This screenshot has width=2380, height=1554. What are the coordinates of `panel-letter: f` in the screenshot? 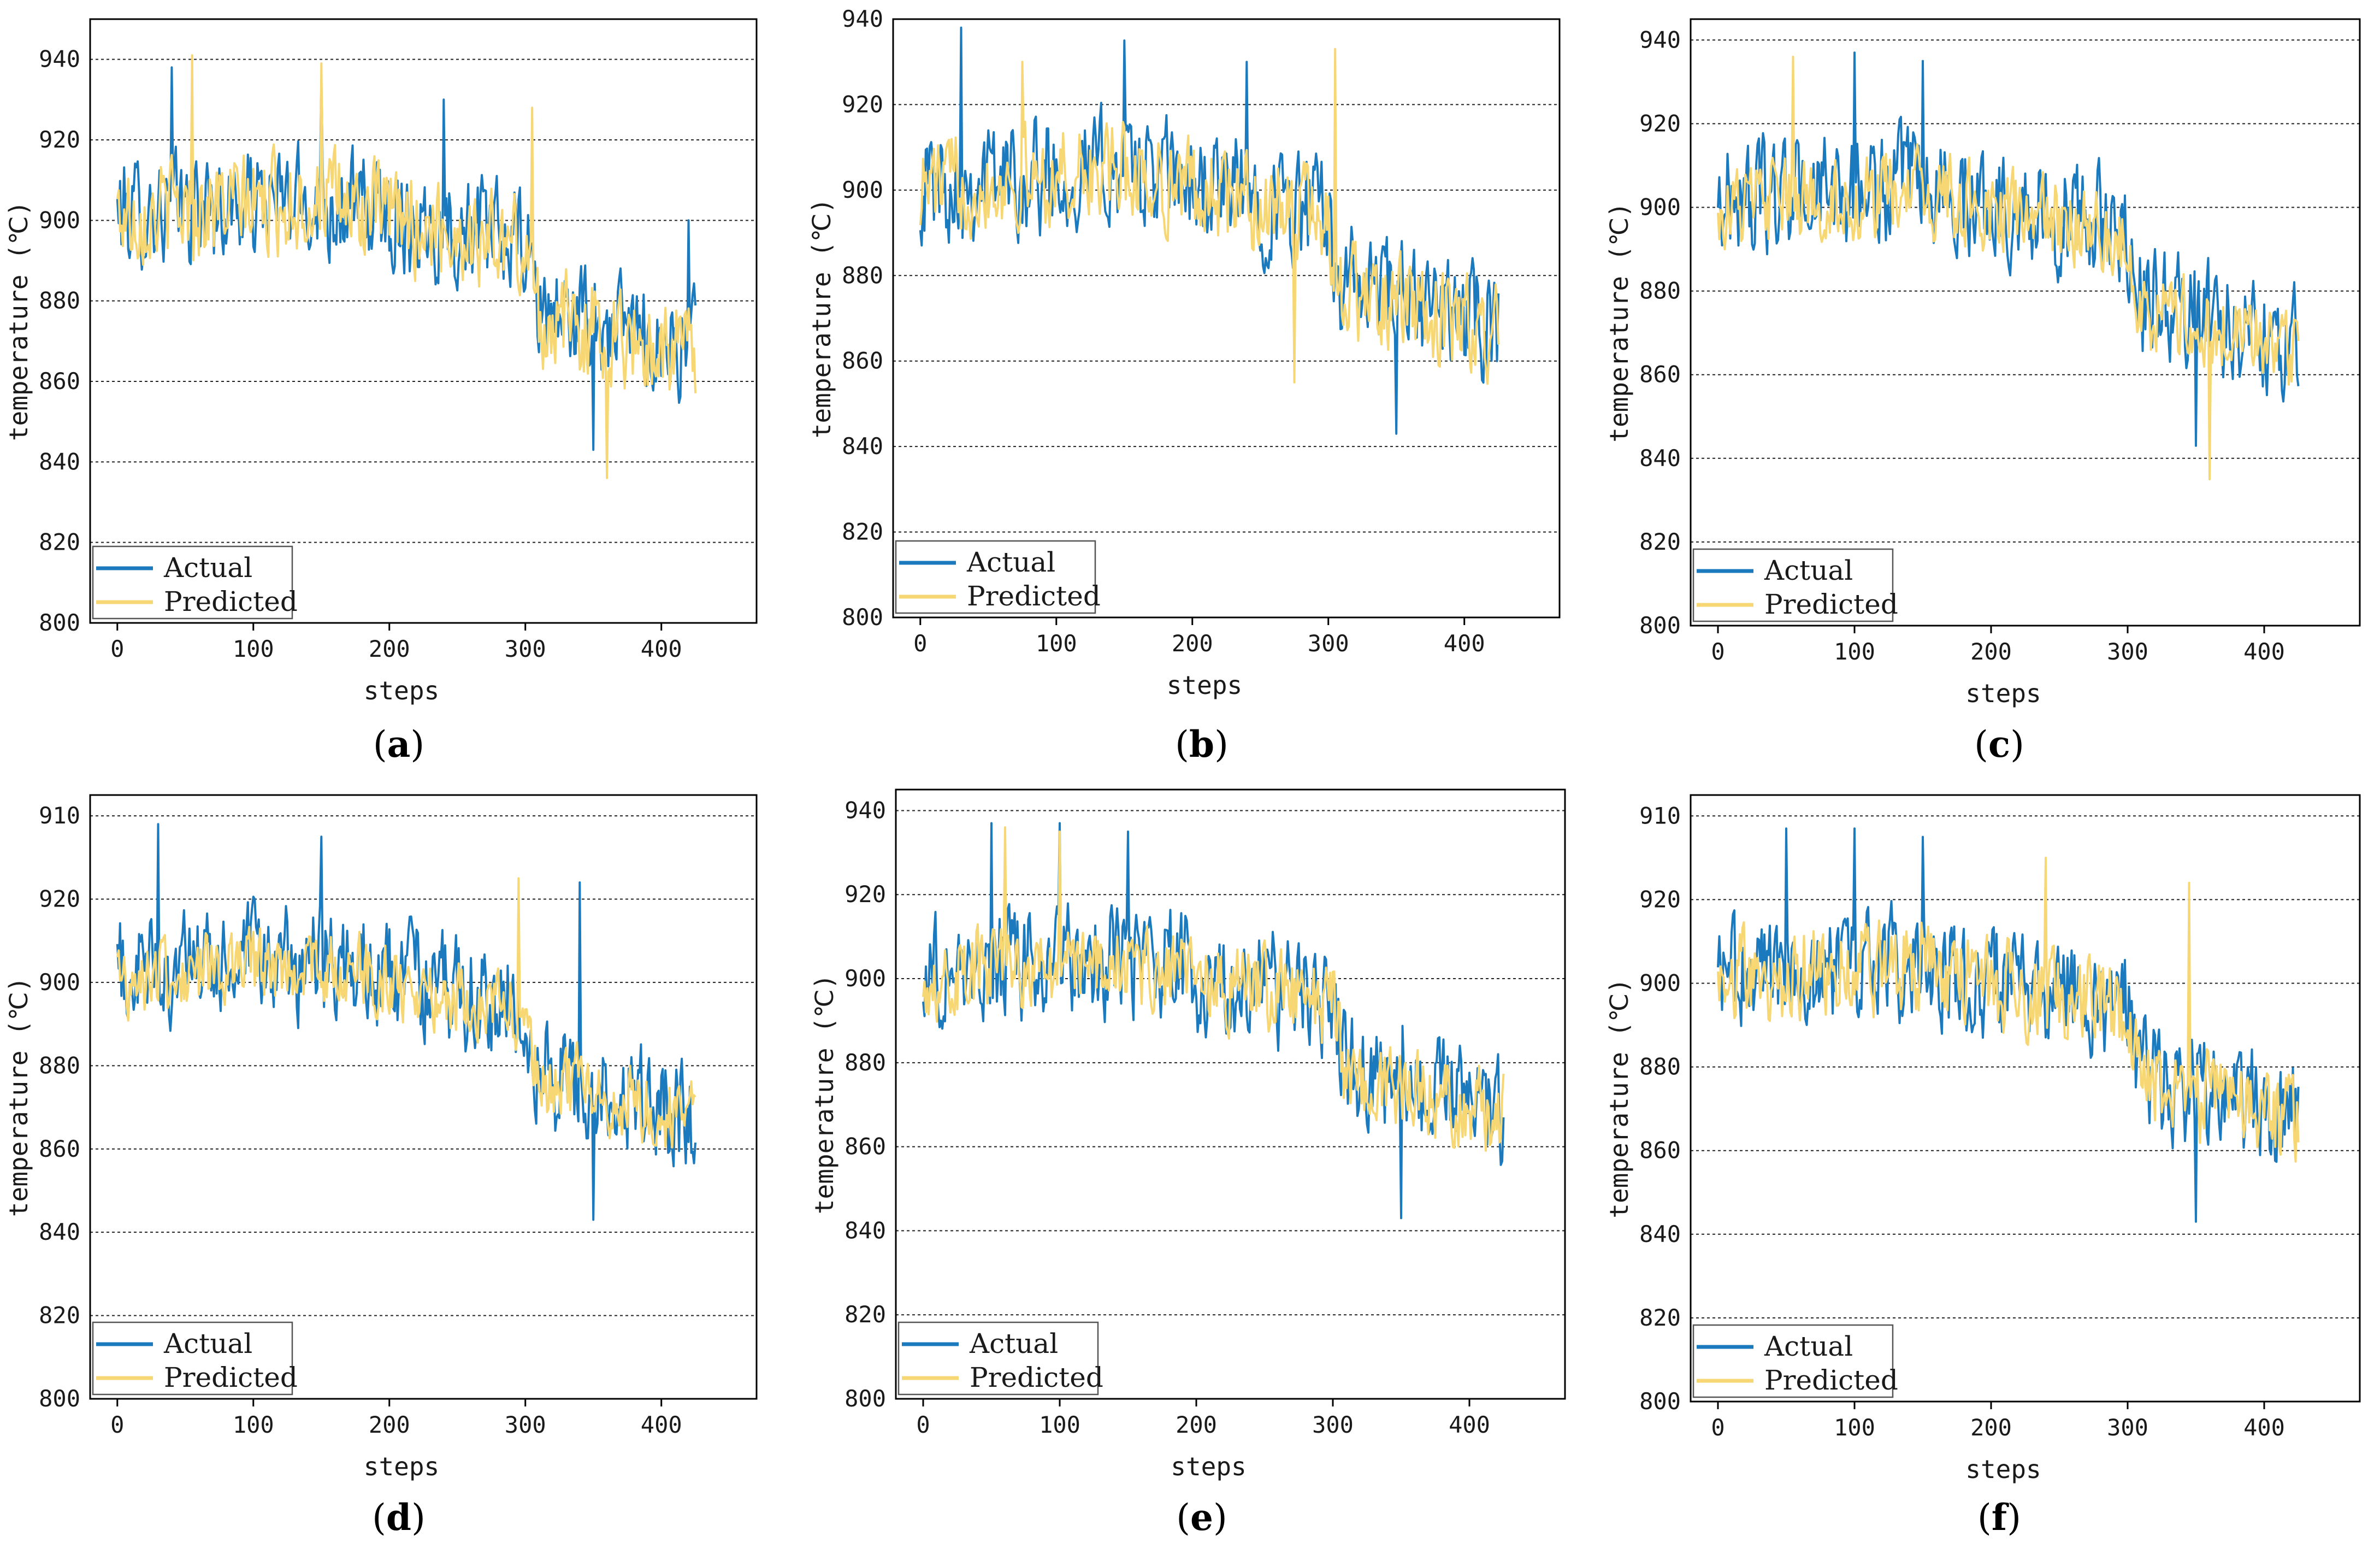 It's located at (2000, 1517).